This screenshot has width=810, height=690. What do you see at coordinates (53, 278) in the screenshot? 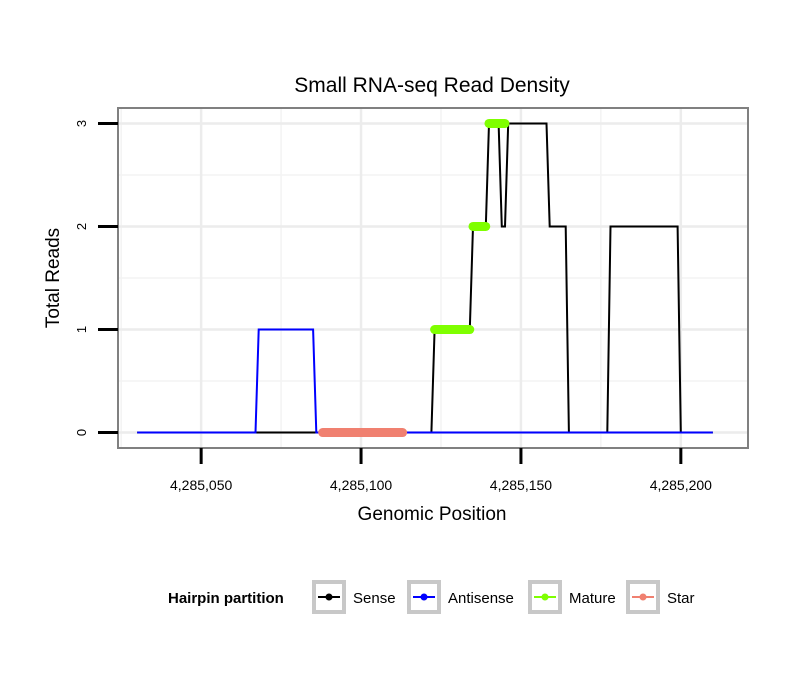
I see `y-axis-title: Total Reads` at bounding box center [53, 278].